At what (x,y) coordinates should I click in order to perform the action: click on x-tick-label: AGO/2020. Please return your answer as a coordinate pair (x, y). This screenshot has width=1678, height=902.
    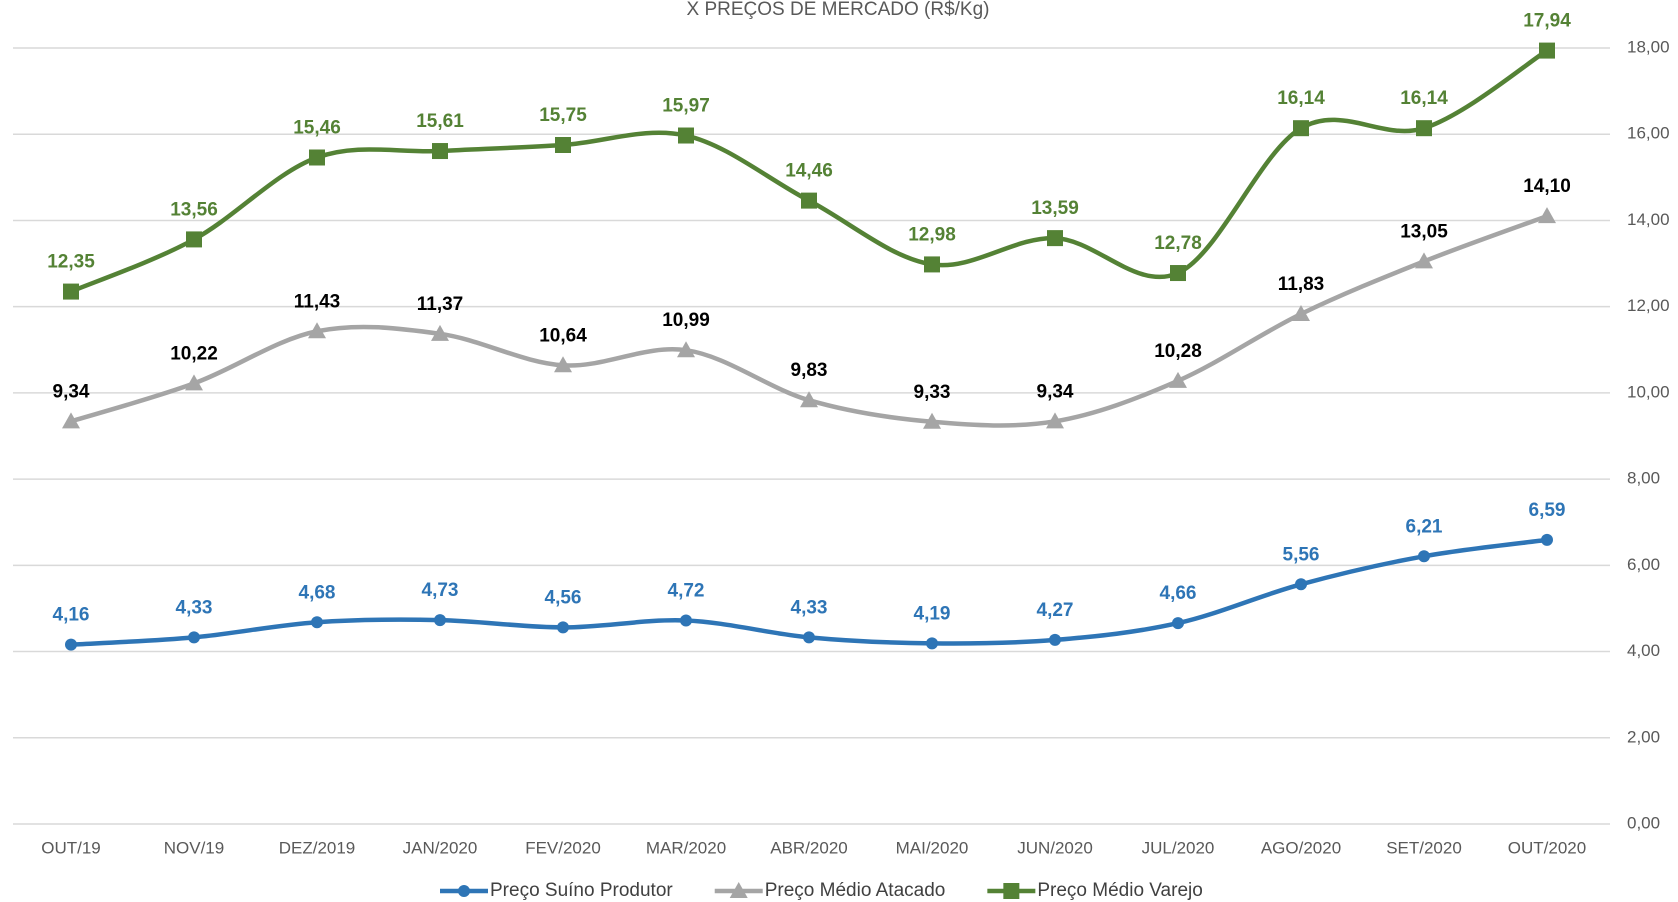
    Looking at the image, I should click on (1301, 847).